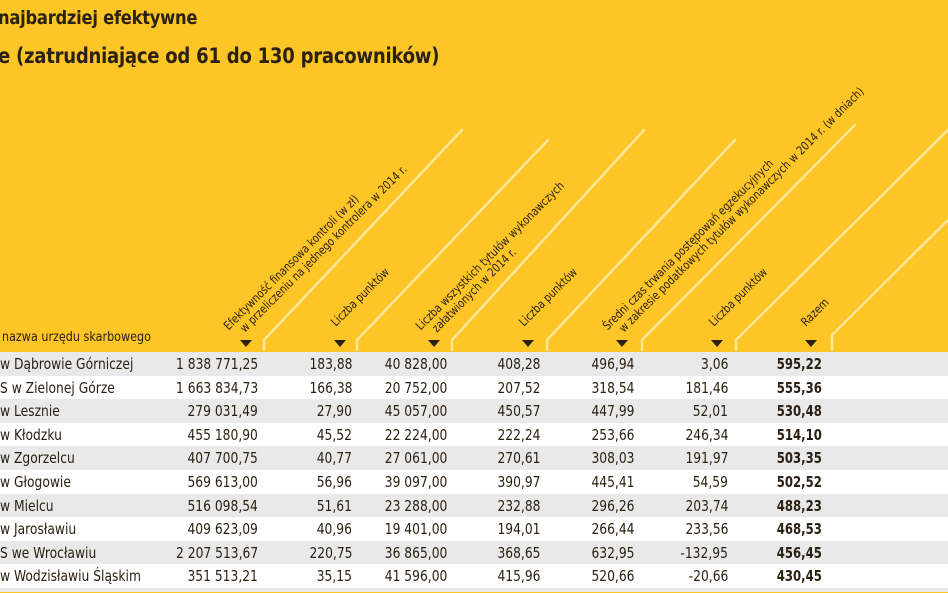 This screenshot has width=948, height=593. Describe the element at coordinates (706, 505) in the screenshot. I see `cell-points-3: 203,74` at that location.